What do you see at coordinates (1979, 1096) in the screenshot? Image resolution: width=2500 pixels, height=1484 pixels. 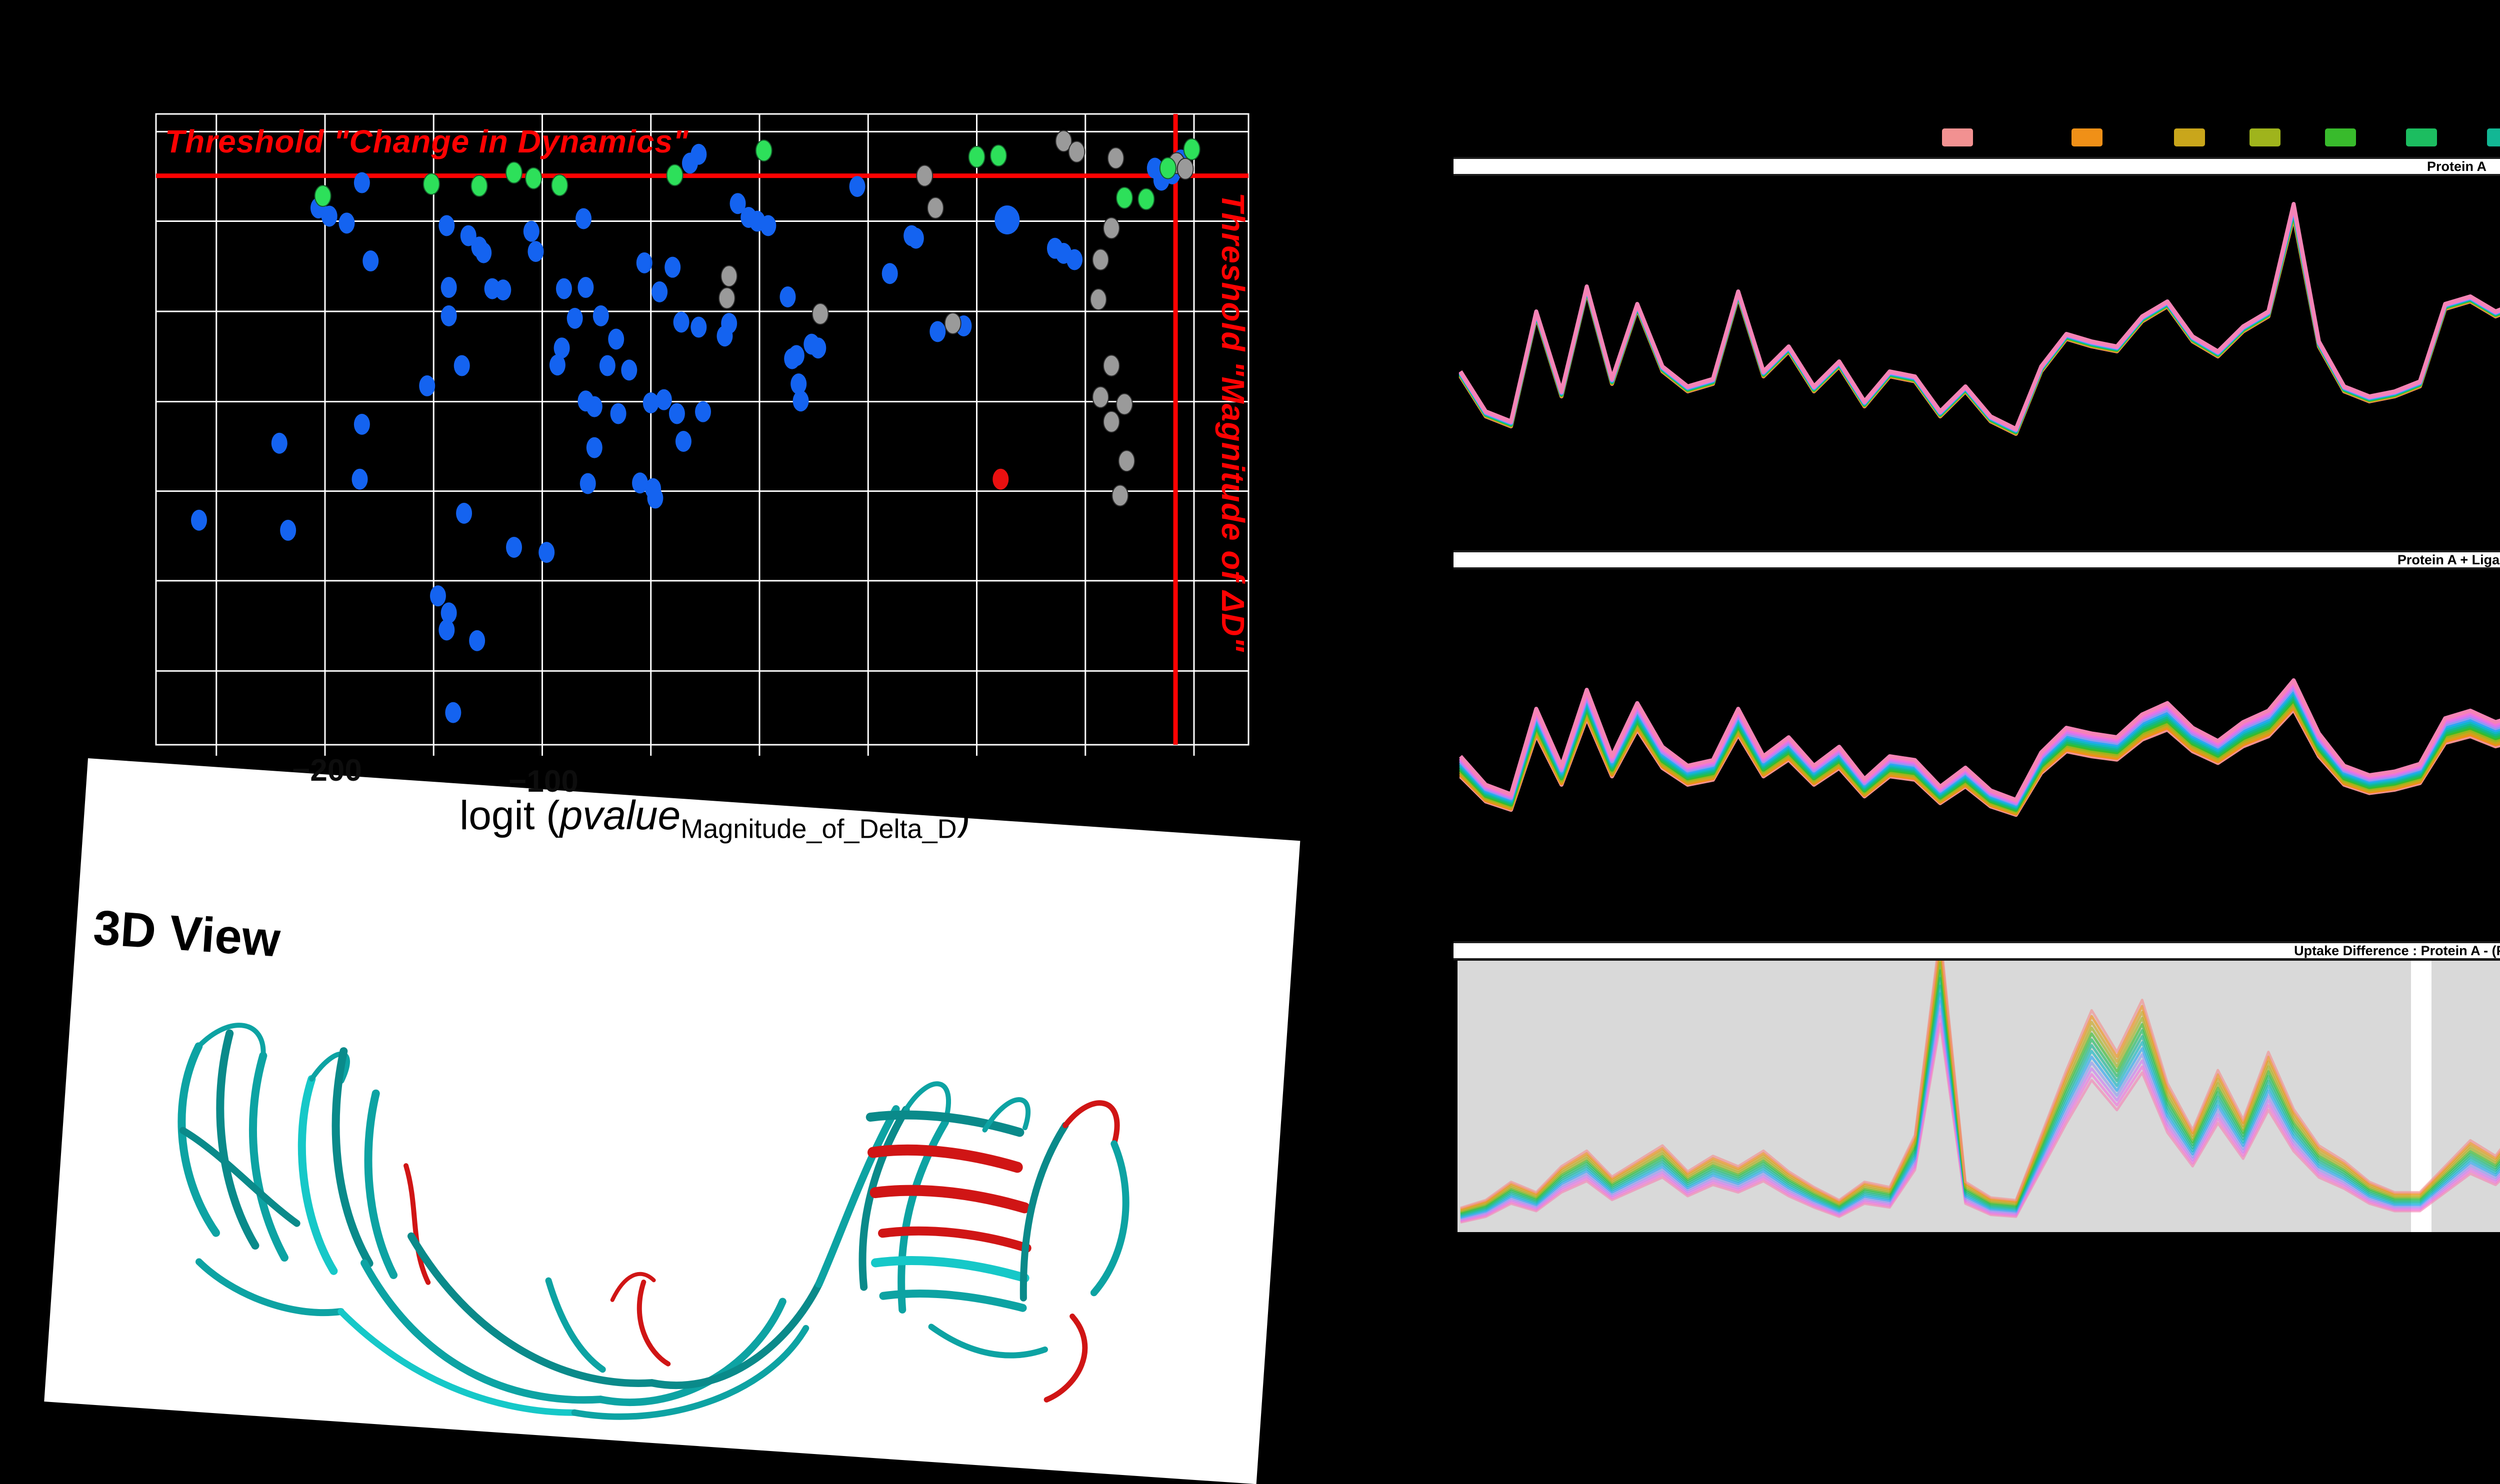 I see `uptake-difference-chart` at bounding box center [1979, 1096].